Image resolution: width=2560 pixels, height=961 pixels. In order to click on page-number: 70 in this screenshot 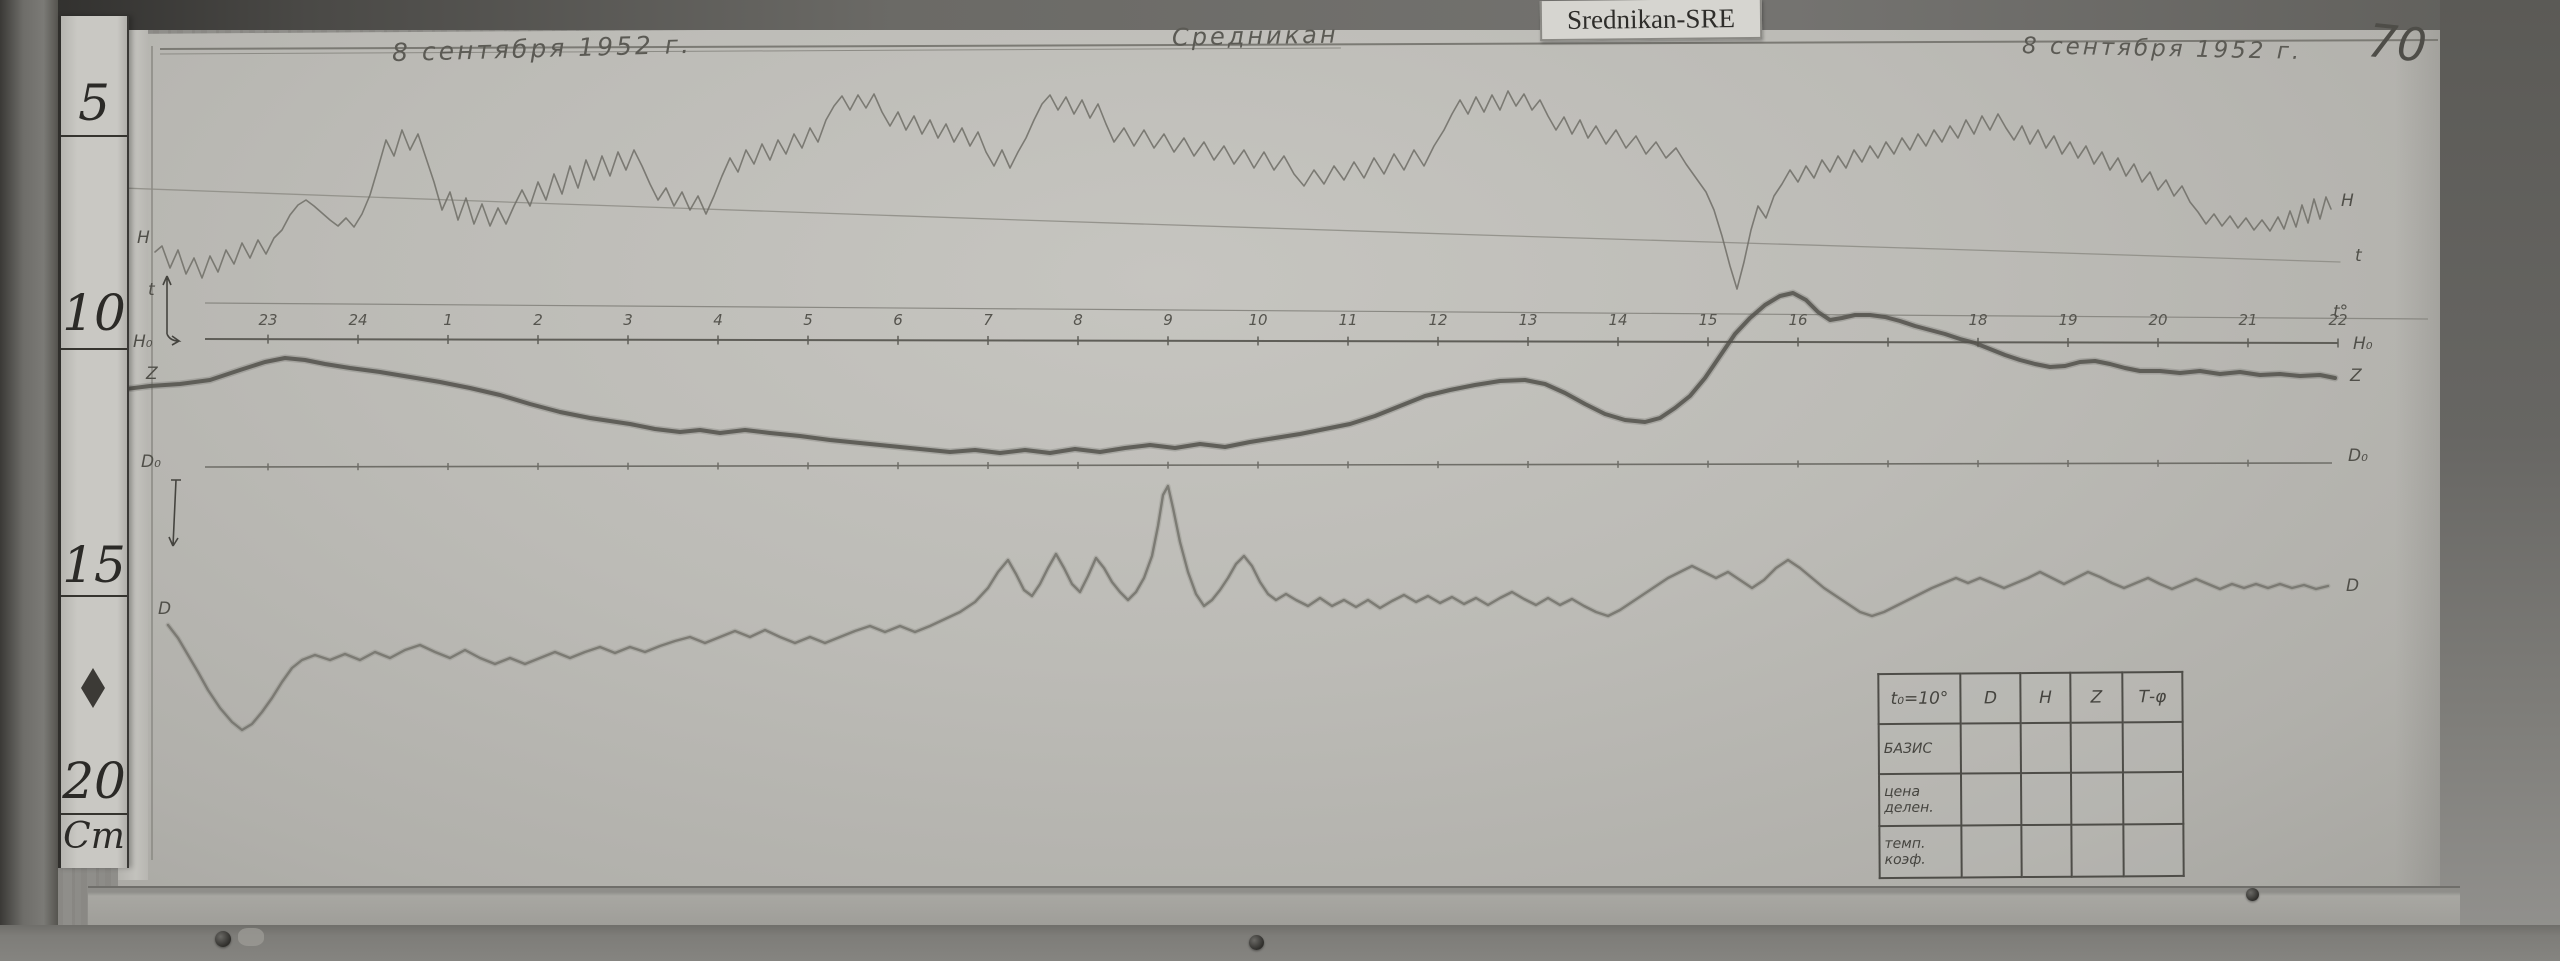, I will do `click(2397, 43)`.